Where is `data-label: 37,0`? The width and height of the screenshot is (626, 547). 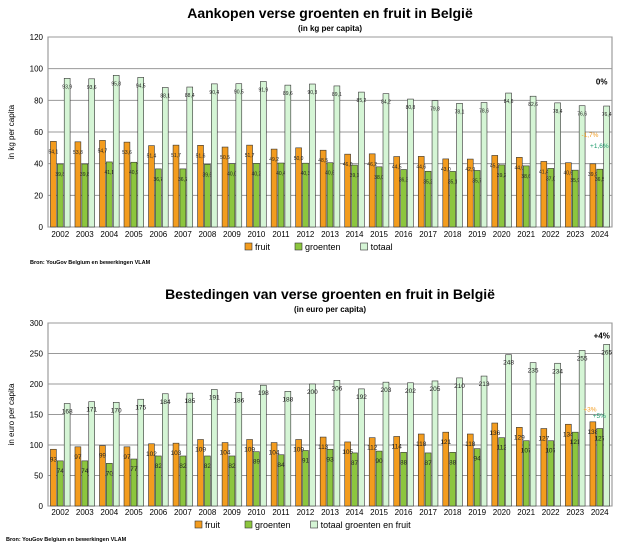
data-label: 37,0 is located at coordinates (551, 179).